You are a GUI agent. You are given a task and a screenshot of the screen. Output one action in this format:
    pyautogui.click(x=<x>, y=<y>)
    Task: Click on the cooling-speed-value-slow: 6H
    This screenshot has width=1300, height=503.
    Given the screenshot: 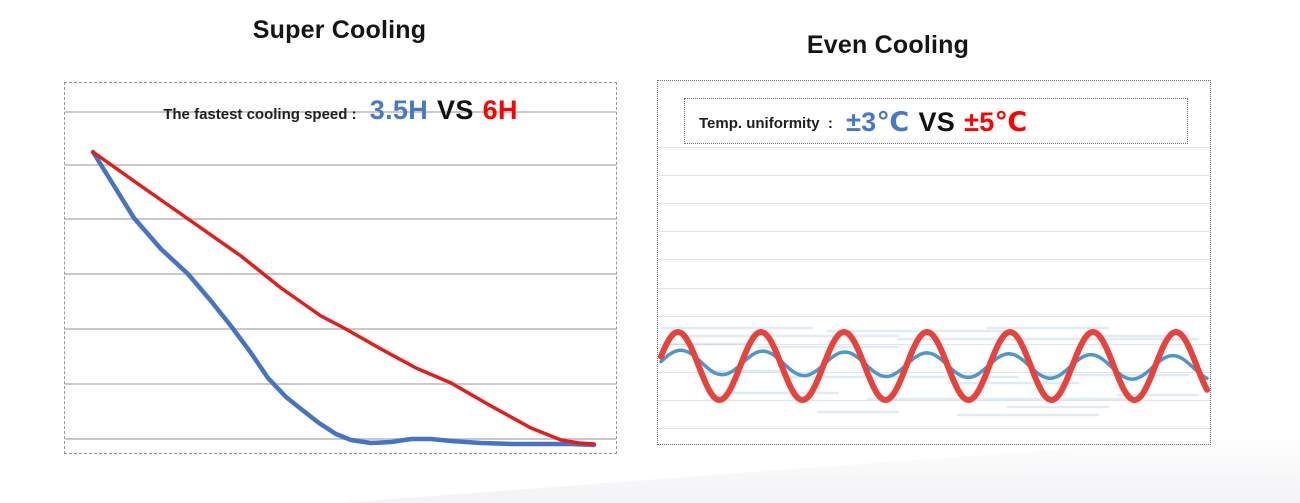 What is the action you would take?
    pyautogui.click(x=500, y=110)
    